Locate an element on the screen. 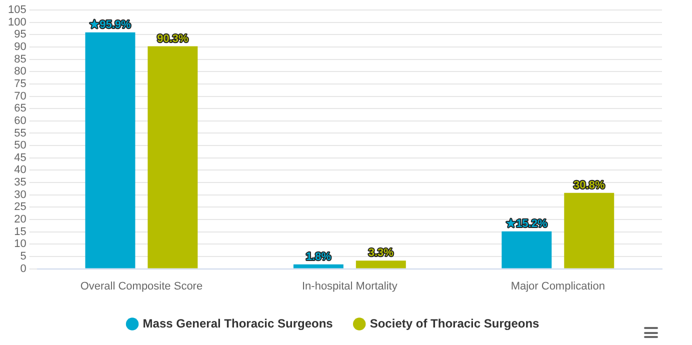 The height and width of the screenshot is (345, 692). data-label: ★15.2% is located at coordinates (527, 224).